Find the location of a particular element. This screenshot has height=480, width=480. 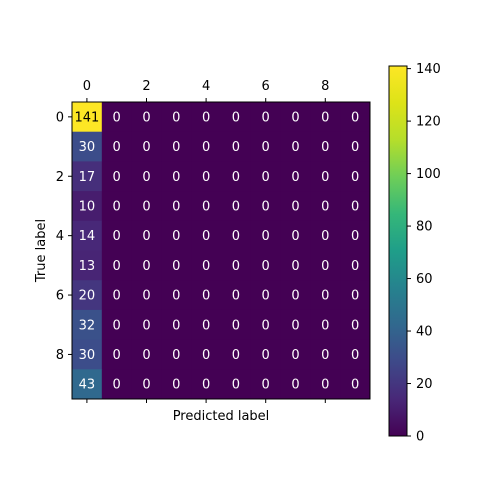

x-axis-label: Predicted label is located at coordinates (221, 416).